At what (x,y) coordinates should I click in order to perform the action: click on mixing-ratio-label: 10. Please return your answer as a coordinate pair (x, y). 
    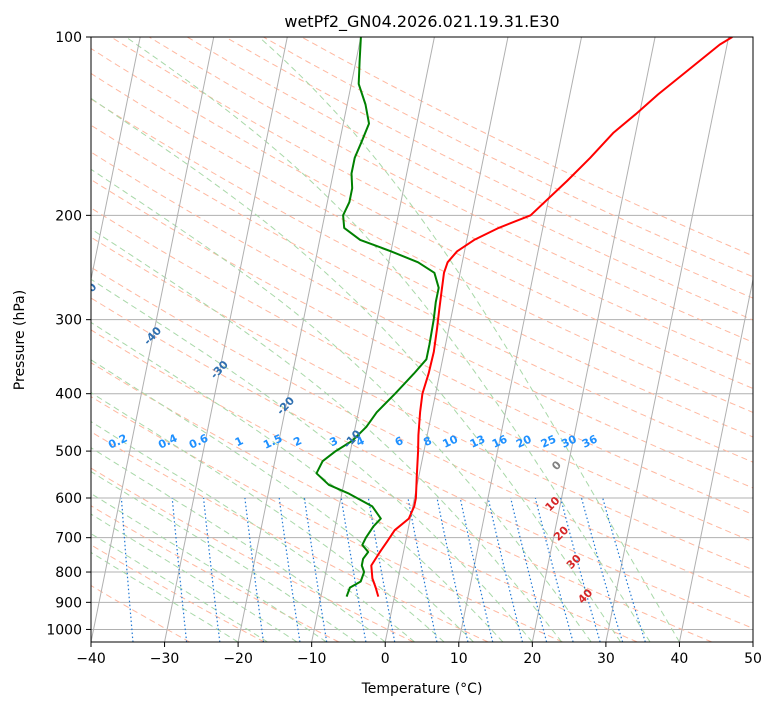
    Looking at the image, I should click on (451, 441).